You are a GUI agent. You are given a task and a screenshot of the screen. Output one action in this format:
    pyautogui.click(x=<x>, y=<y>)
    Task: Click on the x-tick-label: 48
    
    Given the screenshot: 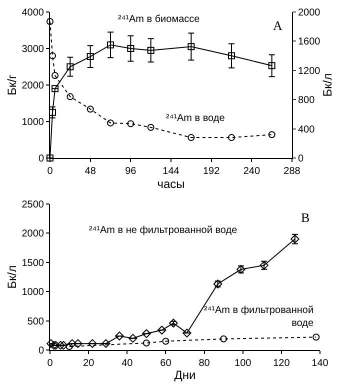 What is the action you would take?
    pyautogui.click(x=90, y=171)
    